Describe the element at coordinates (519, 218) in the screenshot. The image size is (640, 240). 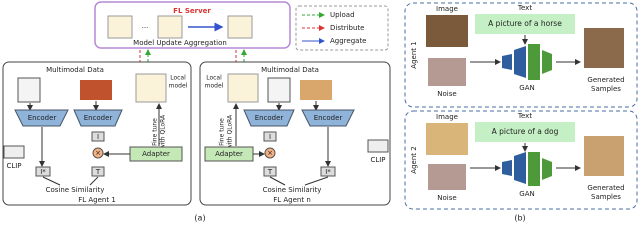
I see `panel-label: (b)` at that location.